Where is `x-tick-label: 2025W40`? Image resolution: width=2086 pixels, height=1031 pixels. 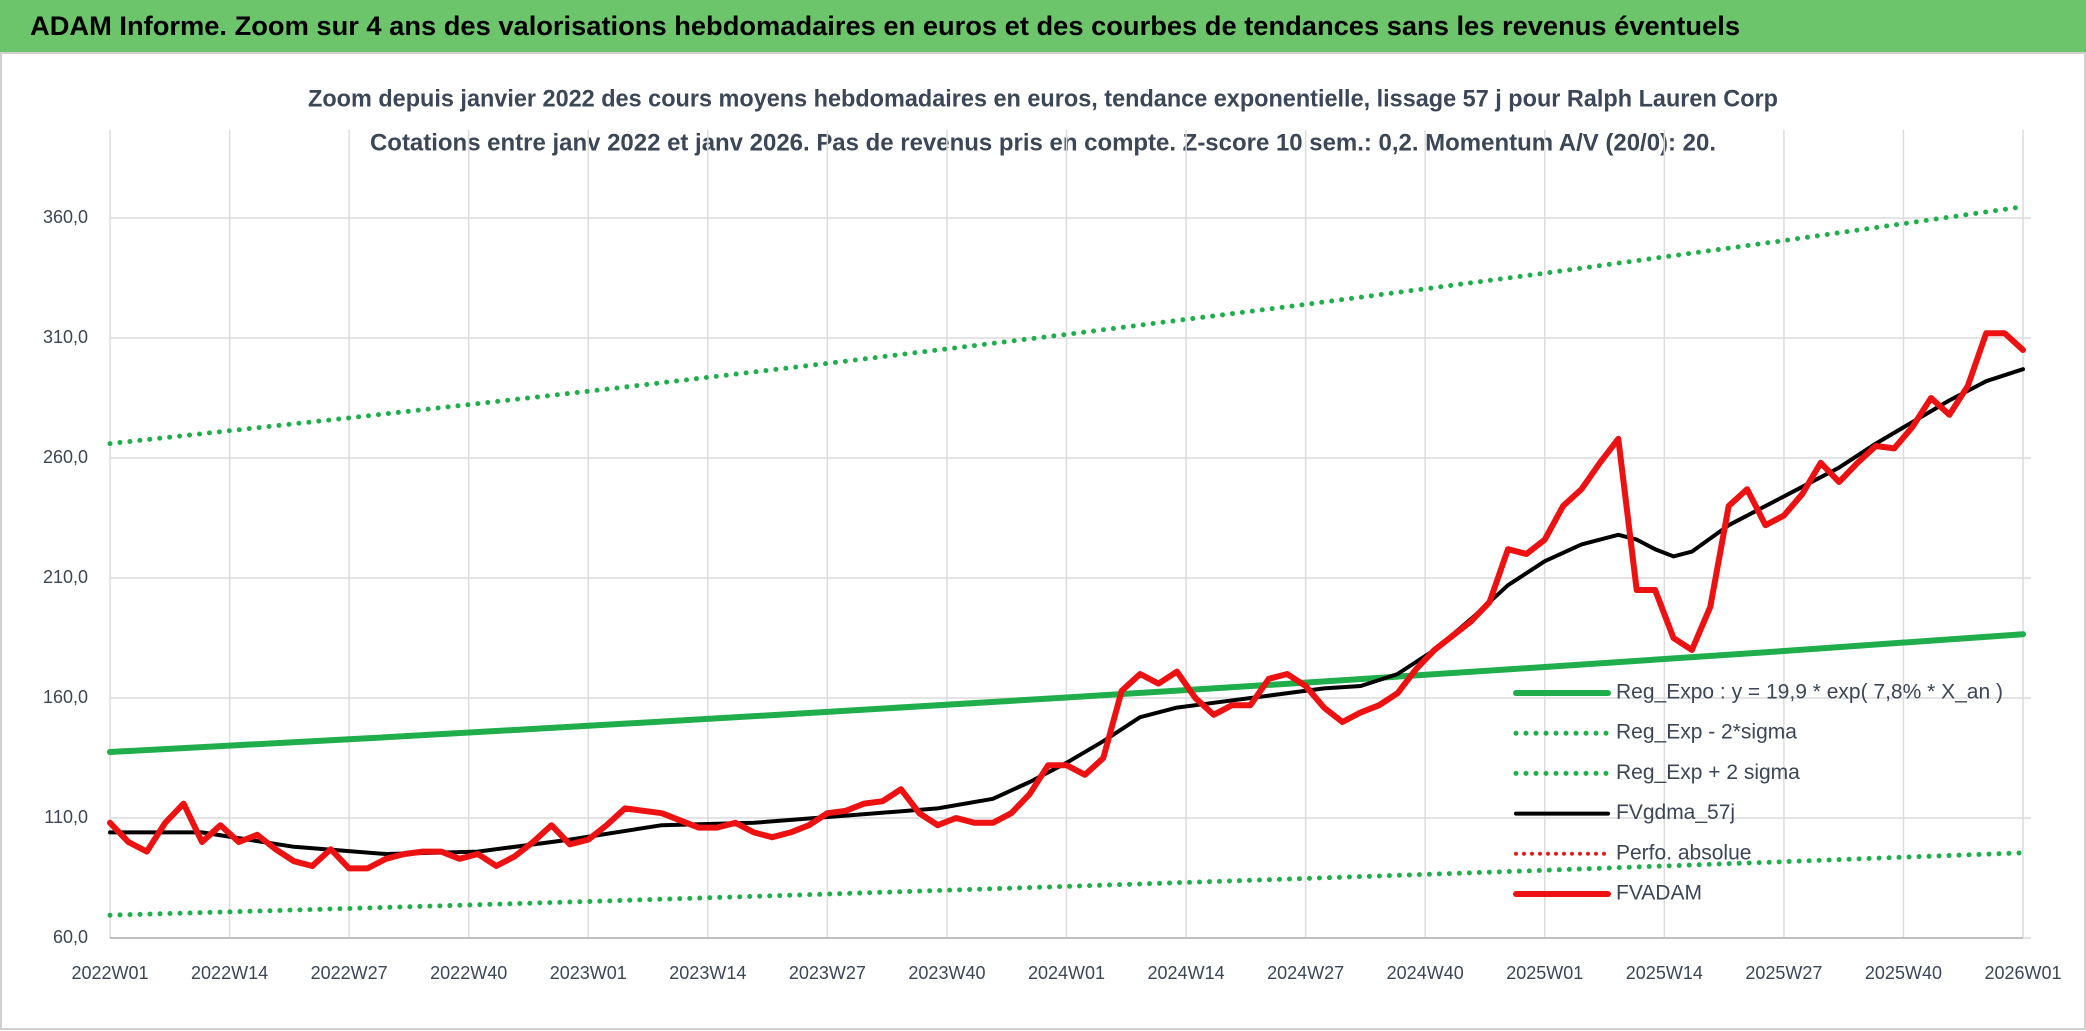
x-tick-label: 2025W40 is located at coordinates (1903, 973).